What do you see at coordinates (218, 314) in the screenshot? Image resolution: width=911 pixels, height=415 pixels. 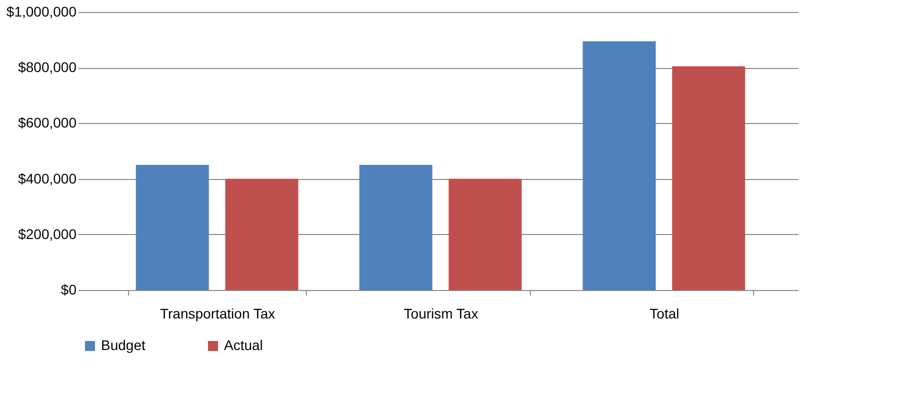 I see `x-tick-label: Transportation Tax` at bounding box center [218, 314].